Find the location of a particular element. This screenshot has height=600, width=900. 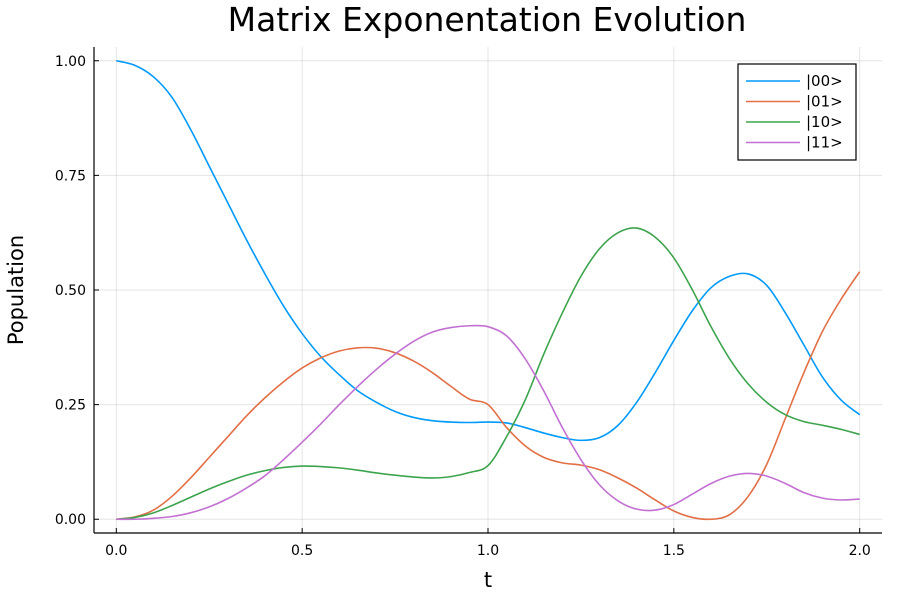

y-tick-label-1: 0.25 is located at coordinates (70, 406).